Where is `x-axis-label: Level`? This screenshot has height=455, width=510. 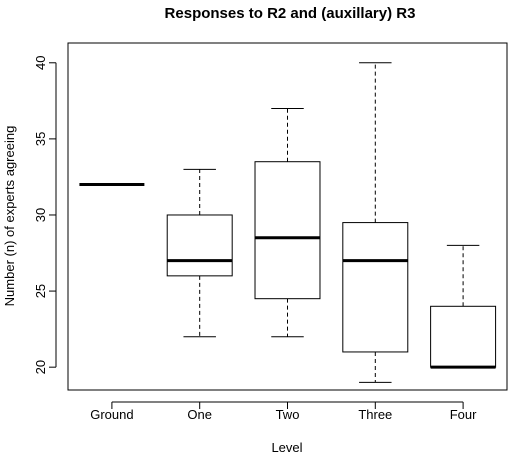 x-axis-label: Level is located at coordinates (286, 447).